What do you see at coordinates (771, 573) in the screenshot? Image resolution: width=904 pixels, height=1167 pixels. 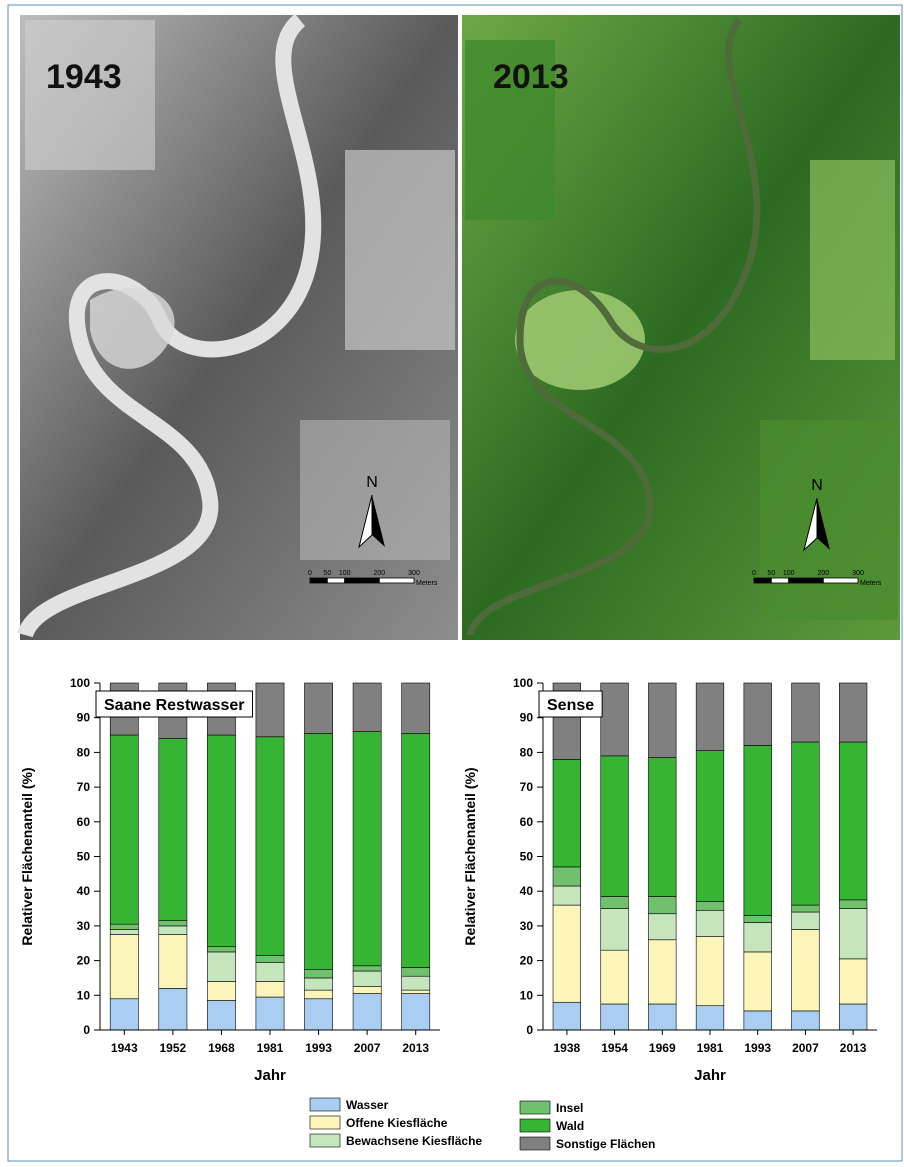 I see `scale-label: 50` at bounding box center [771, 573].